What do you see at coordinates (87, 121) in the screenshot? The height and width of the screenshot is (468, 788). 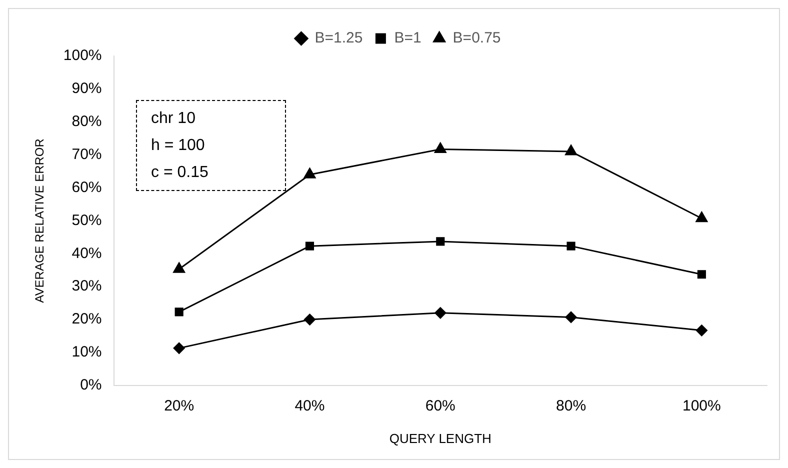 I see `y-tick-label: 80%` at bounding box center [87, 121].